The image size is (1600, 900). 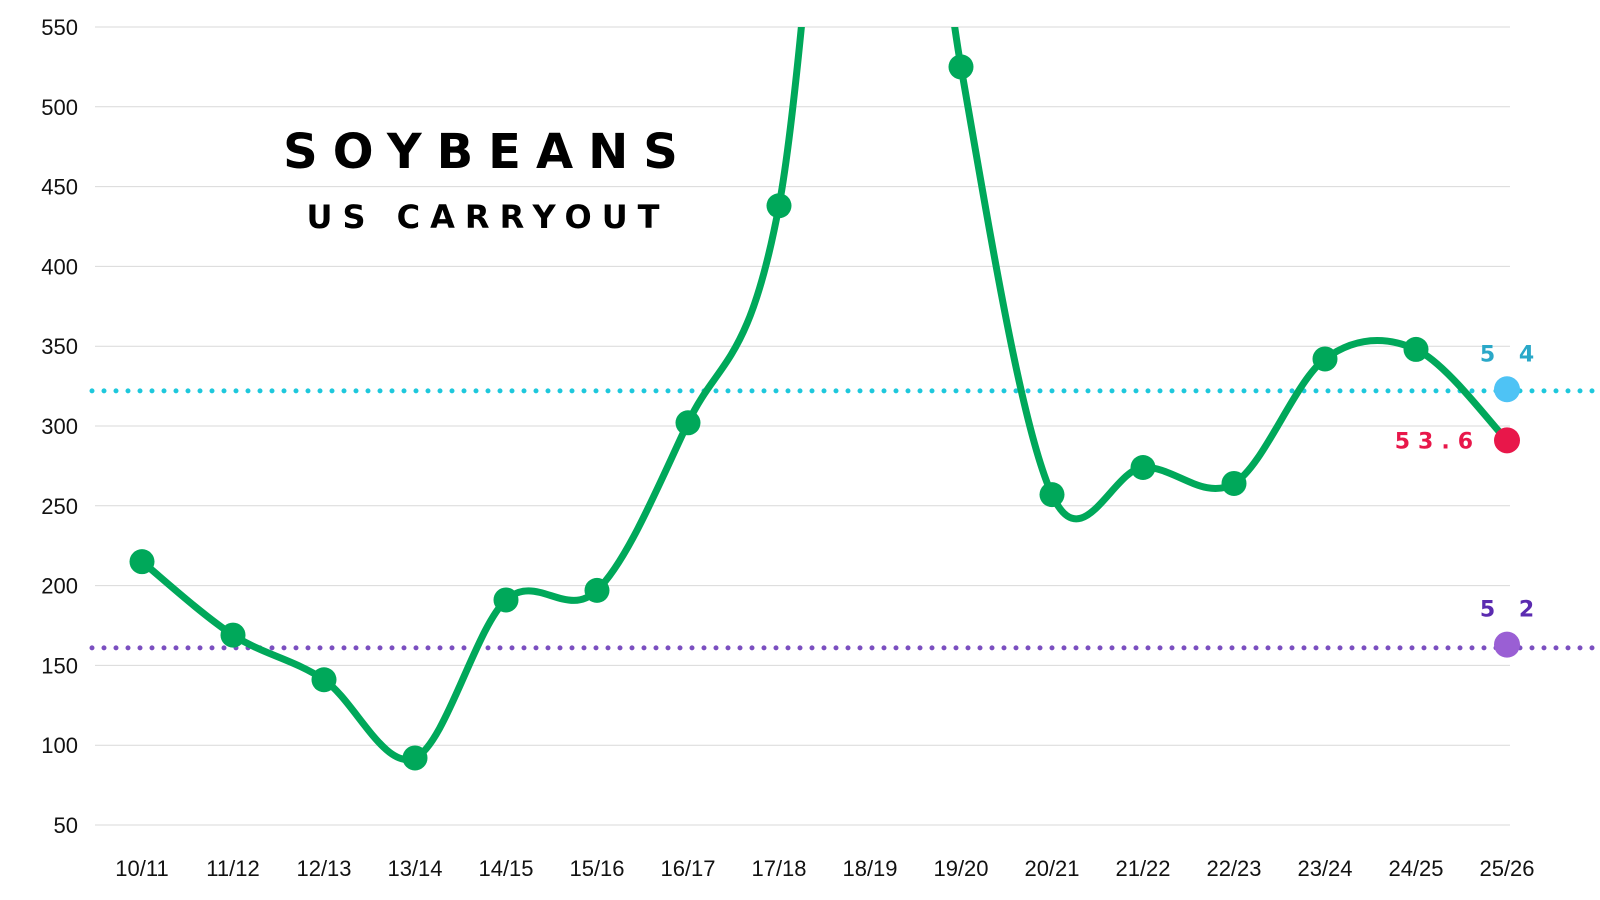 I want to click on x-tick-label: 11/12, so click(x=232, y=868).